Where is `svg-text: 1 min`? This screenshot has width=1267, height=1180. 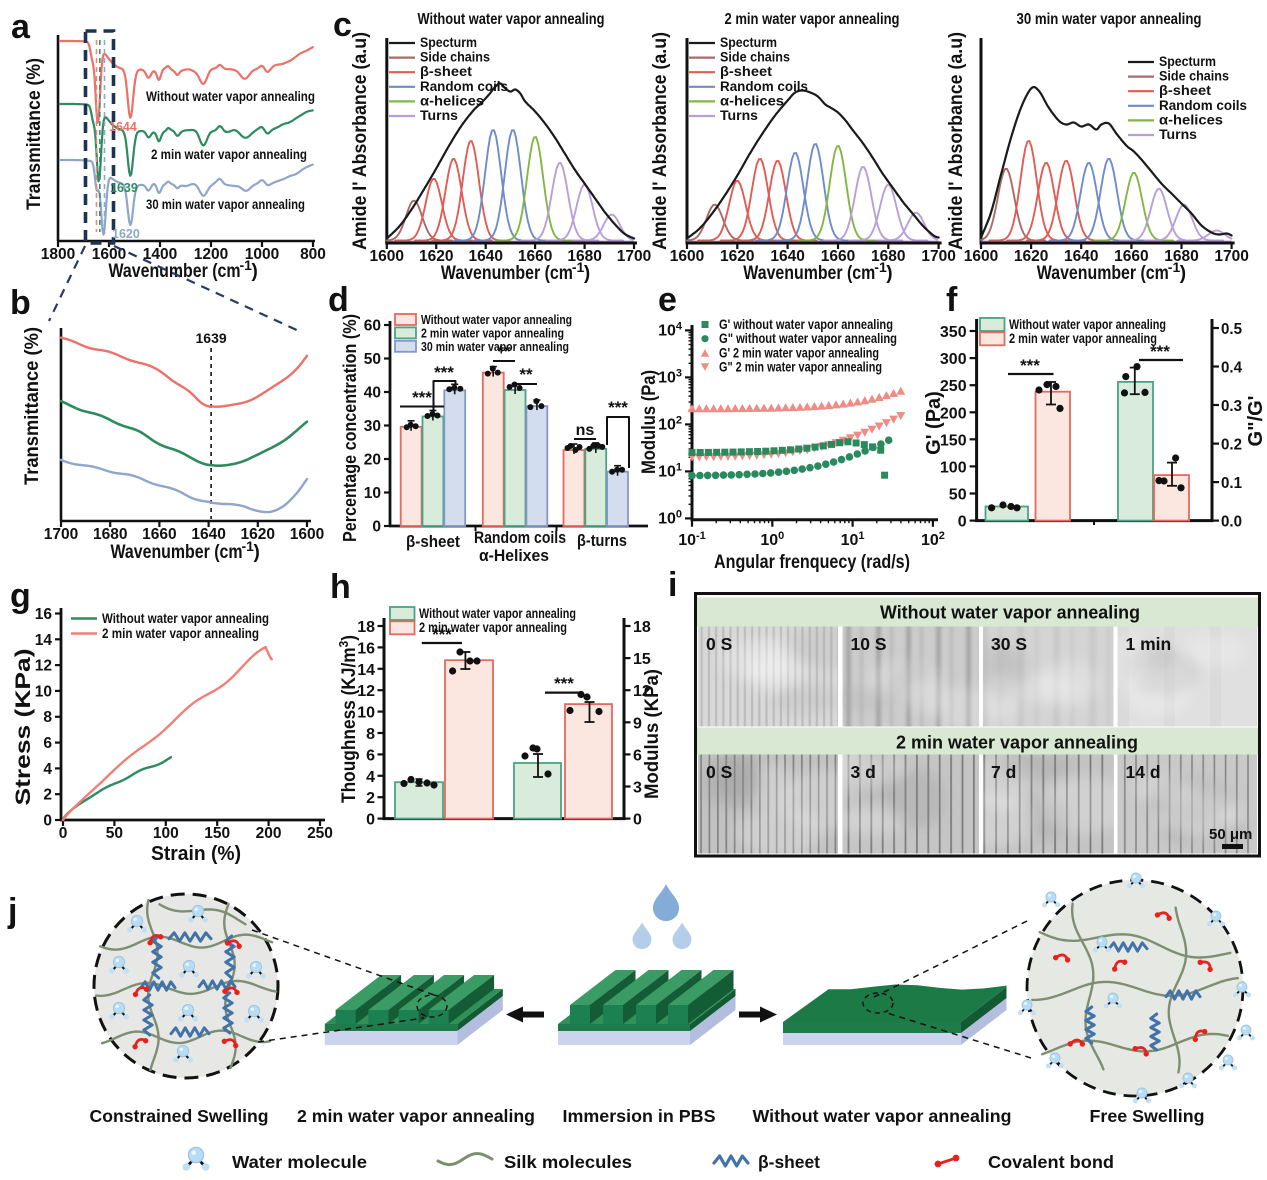
svg-text: 1 min is located at coordinates (1149, 644).